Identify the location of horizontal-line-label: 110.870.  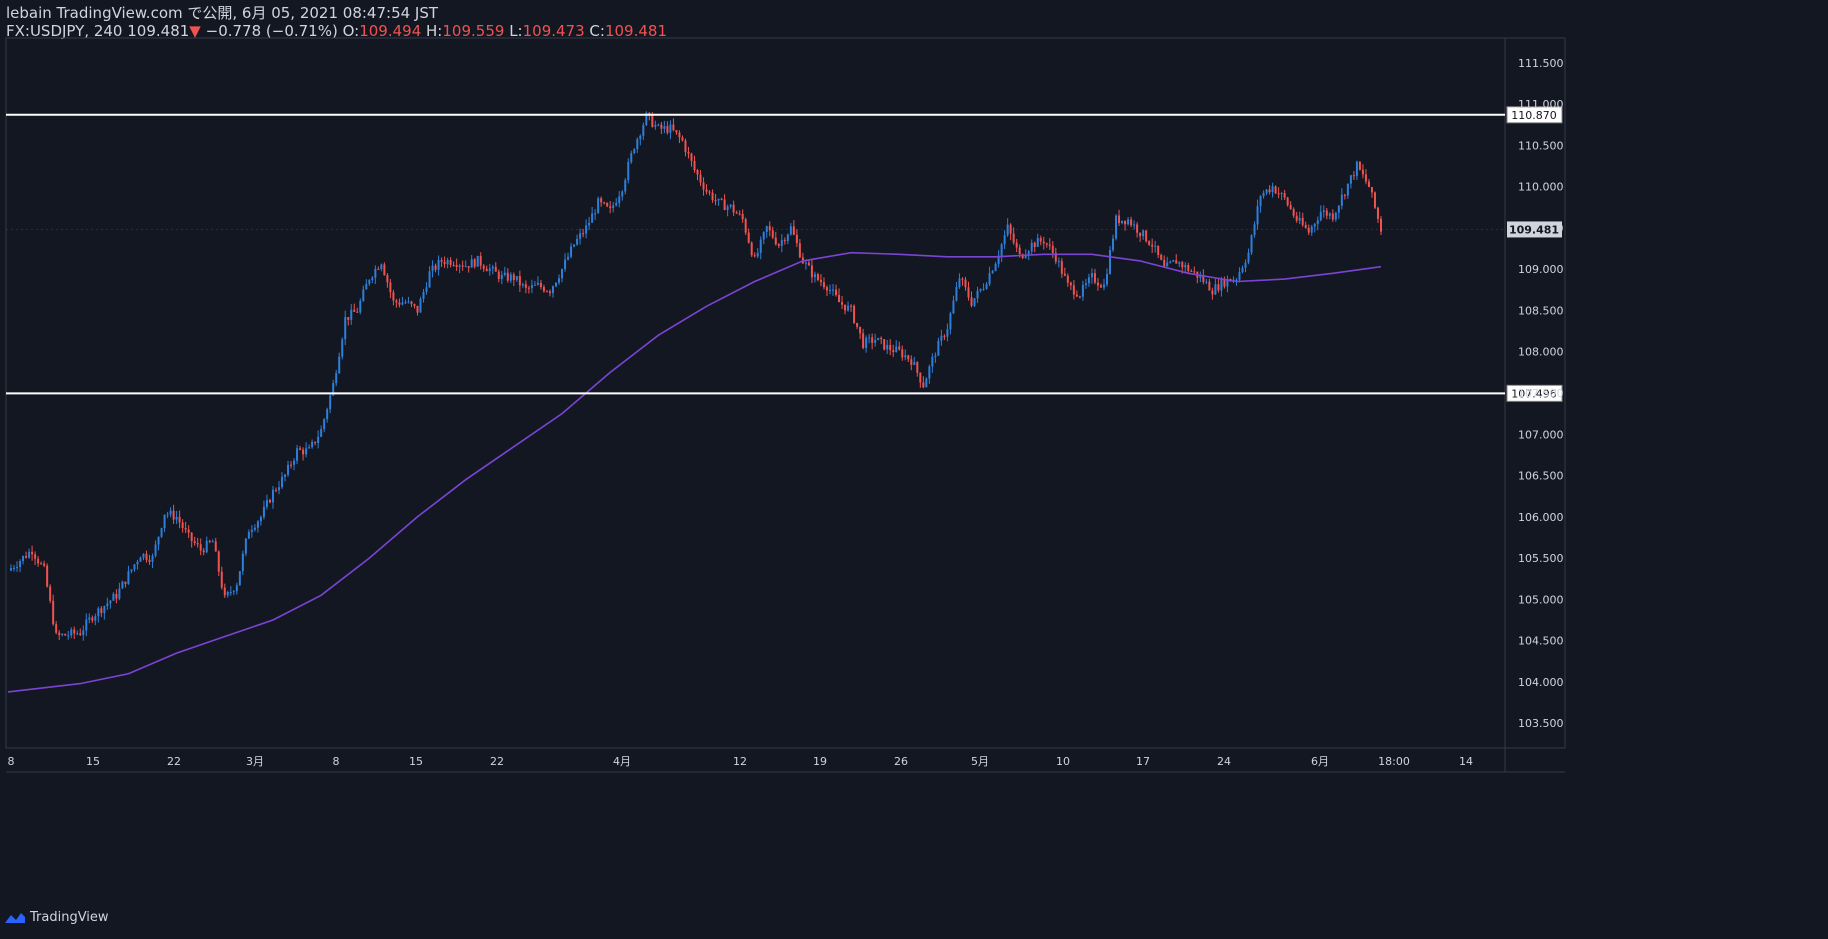
(1534, 115).